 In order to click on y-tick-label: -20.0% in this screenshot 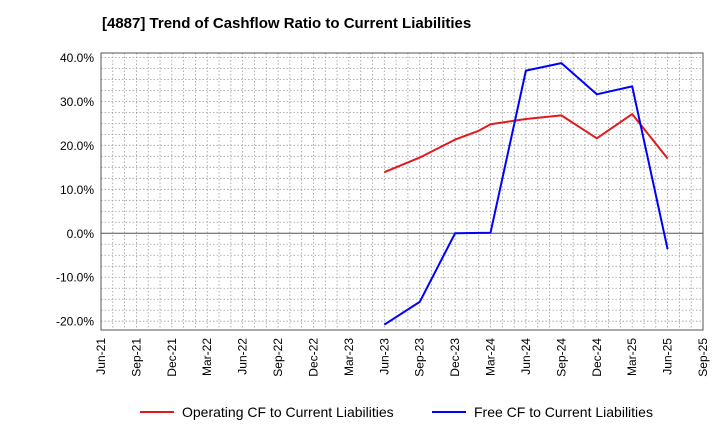, I will do `click(75, 322)`.